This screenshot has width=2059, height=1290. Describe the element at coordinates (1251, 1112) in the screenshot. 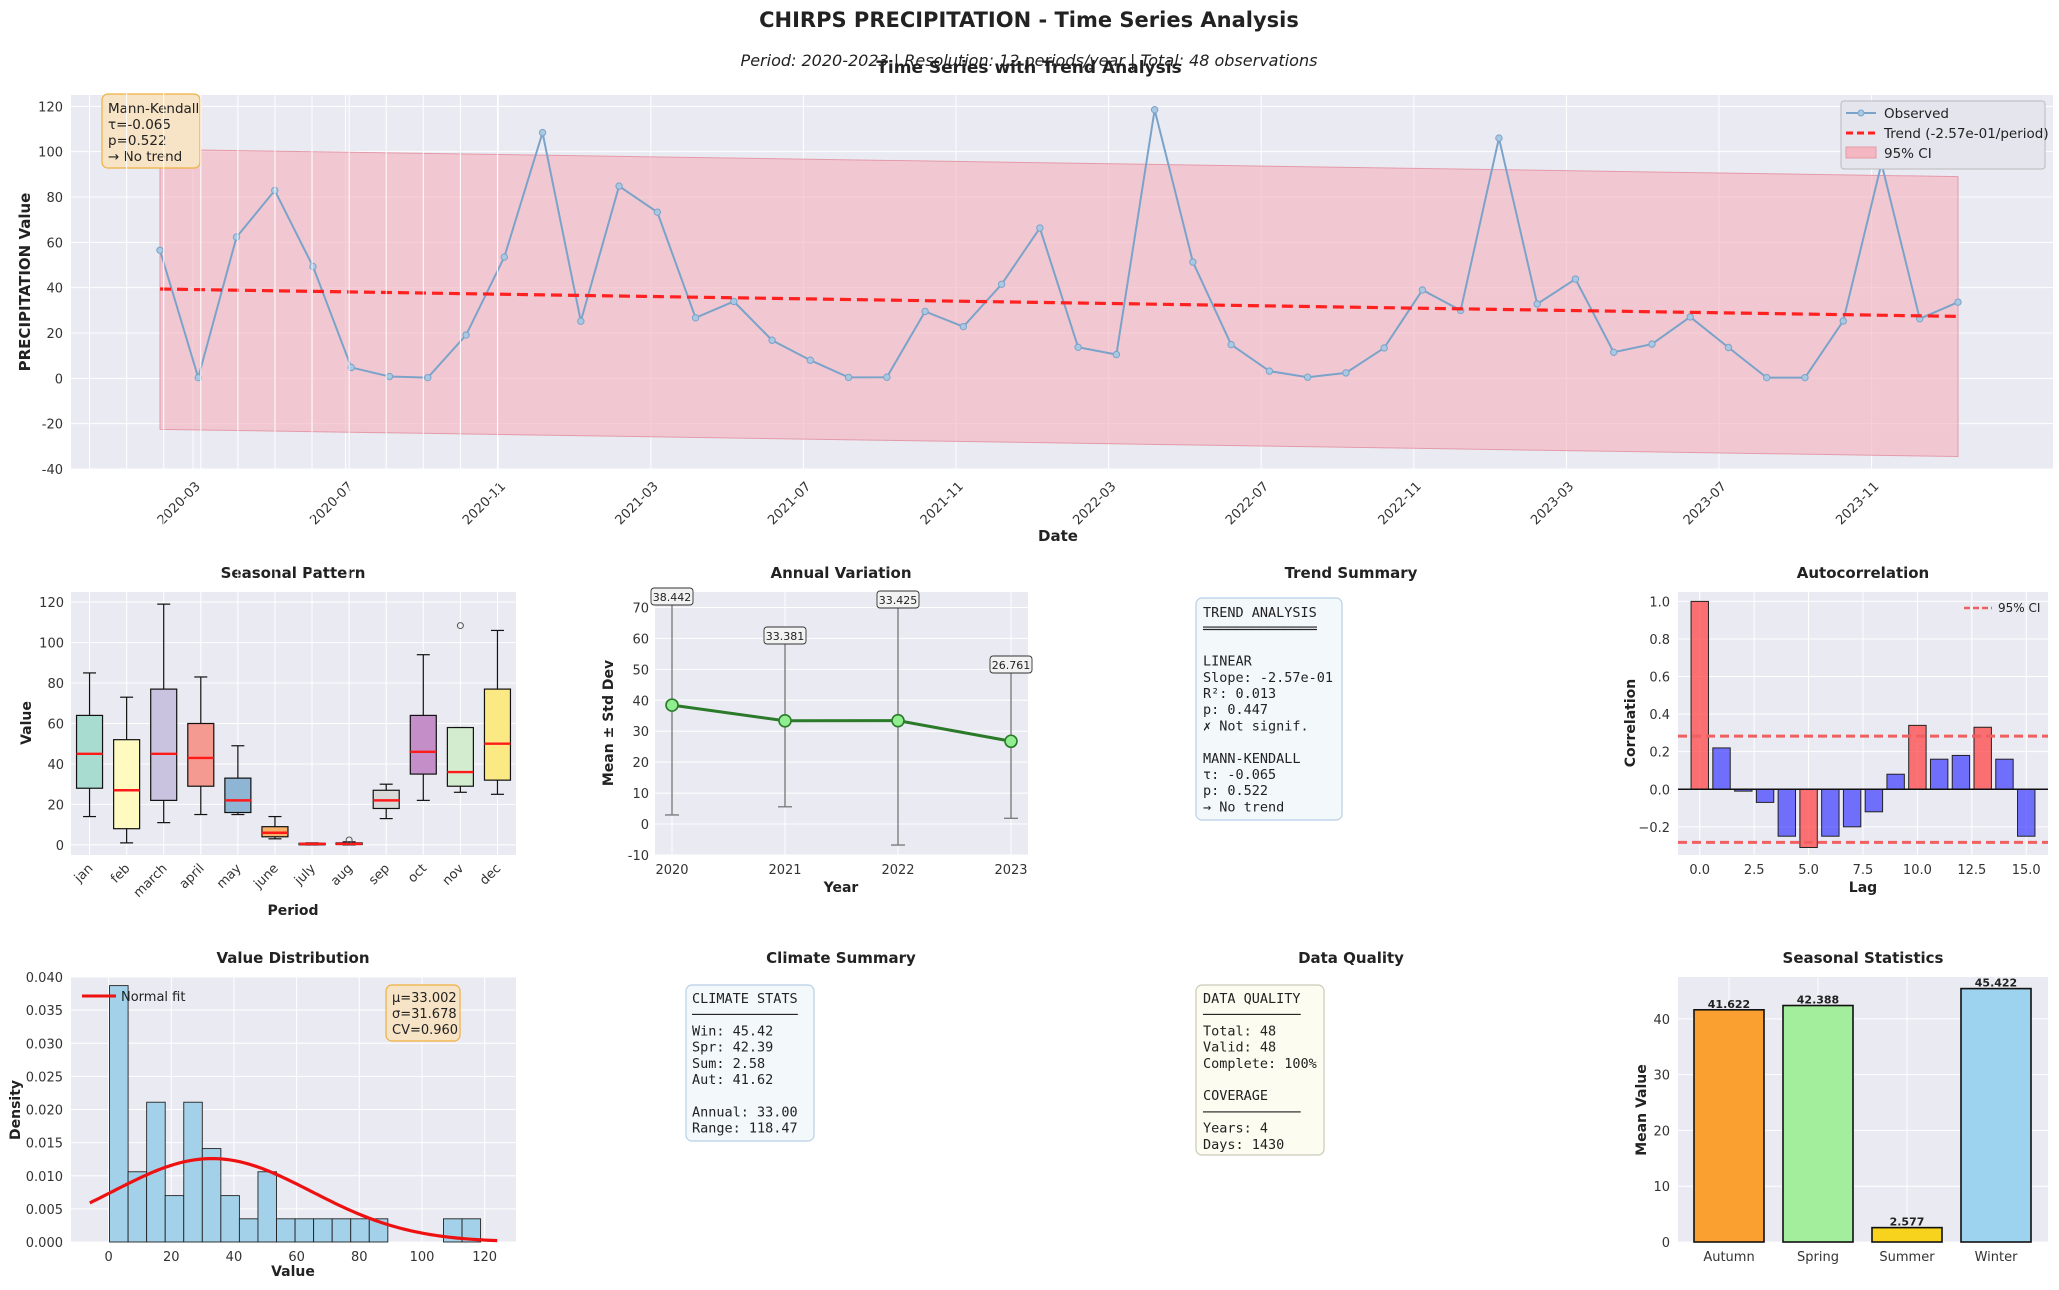

I see `data-quality-line-7: ────────────` at that location.